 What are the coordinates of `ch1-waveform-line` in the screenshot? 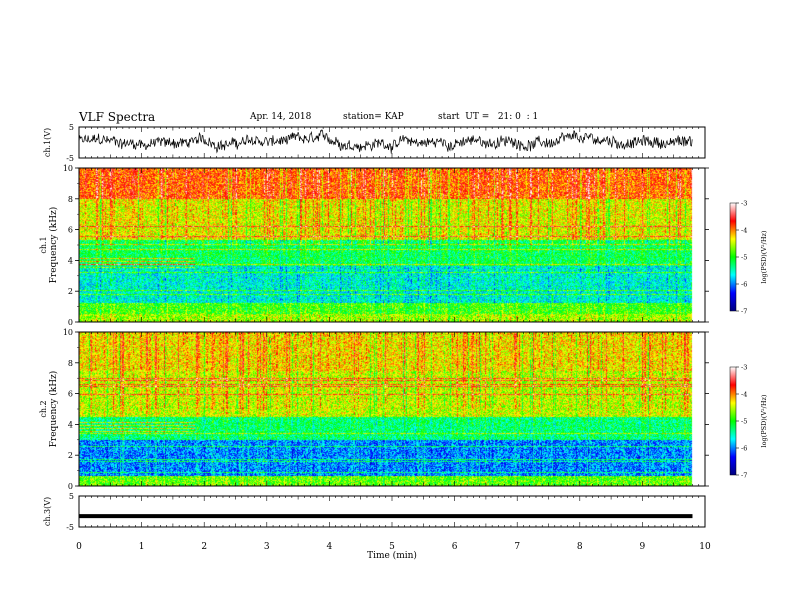 It's located at (385, 141).